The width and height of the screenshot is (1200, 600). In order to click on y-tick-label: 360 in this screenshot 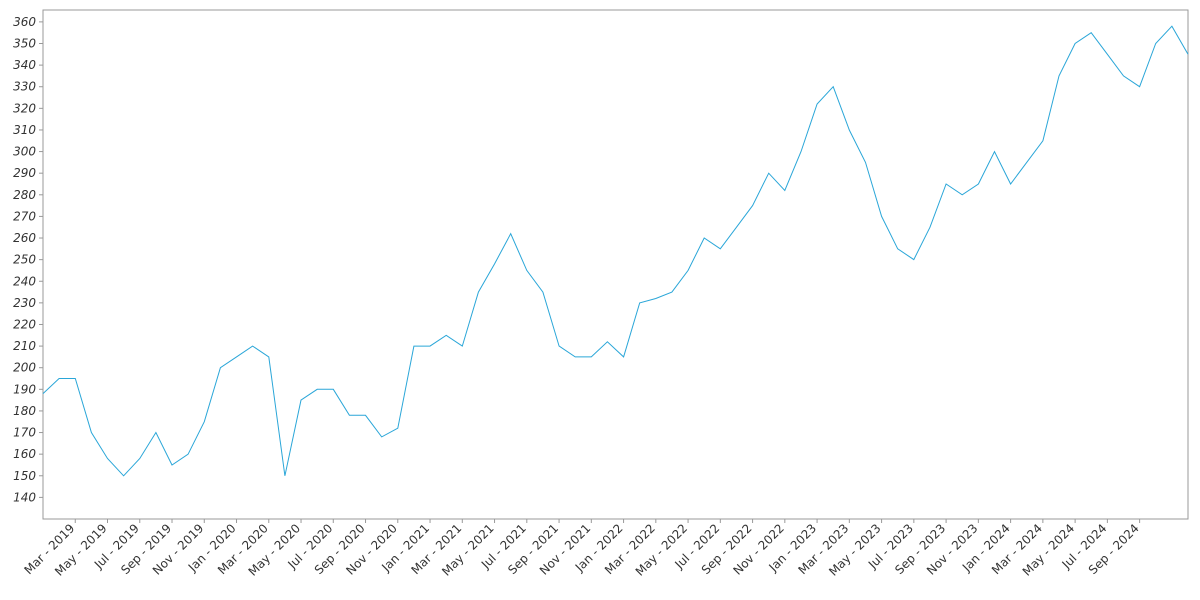, I will do `click(24, 22)`.